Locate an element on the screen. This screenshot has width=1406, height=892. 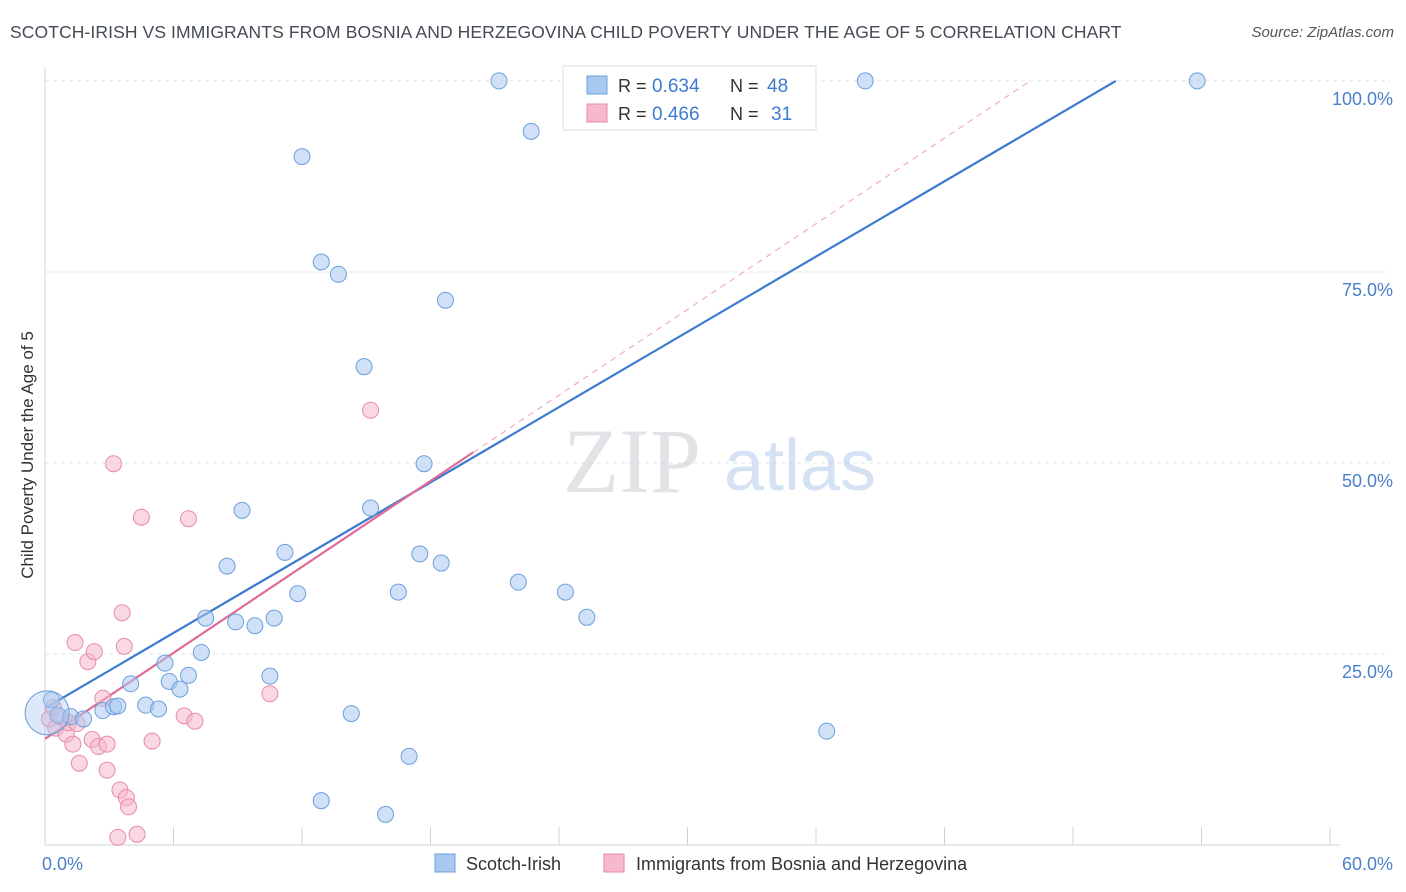
source-label: Source: ZipAtlas.com is located at coordinates (1322, 32).